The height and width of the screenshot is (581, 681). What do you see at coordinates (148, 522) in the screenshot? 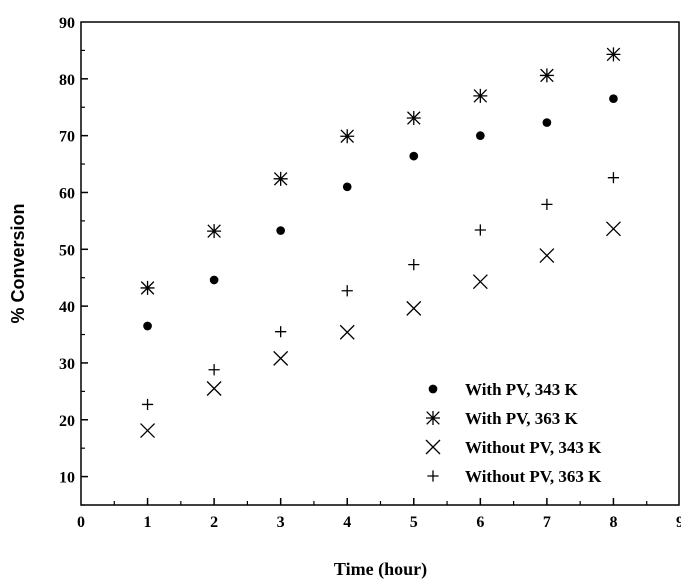
I see `x-tick-label: 1` at bounding box center [148, 522].